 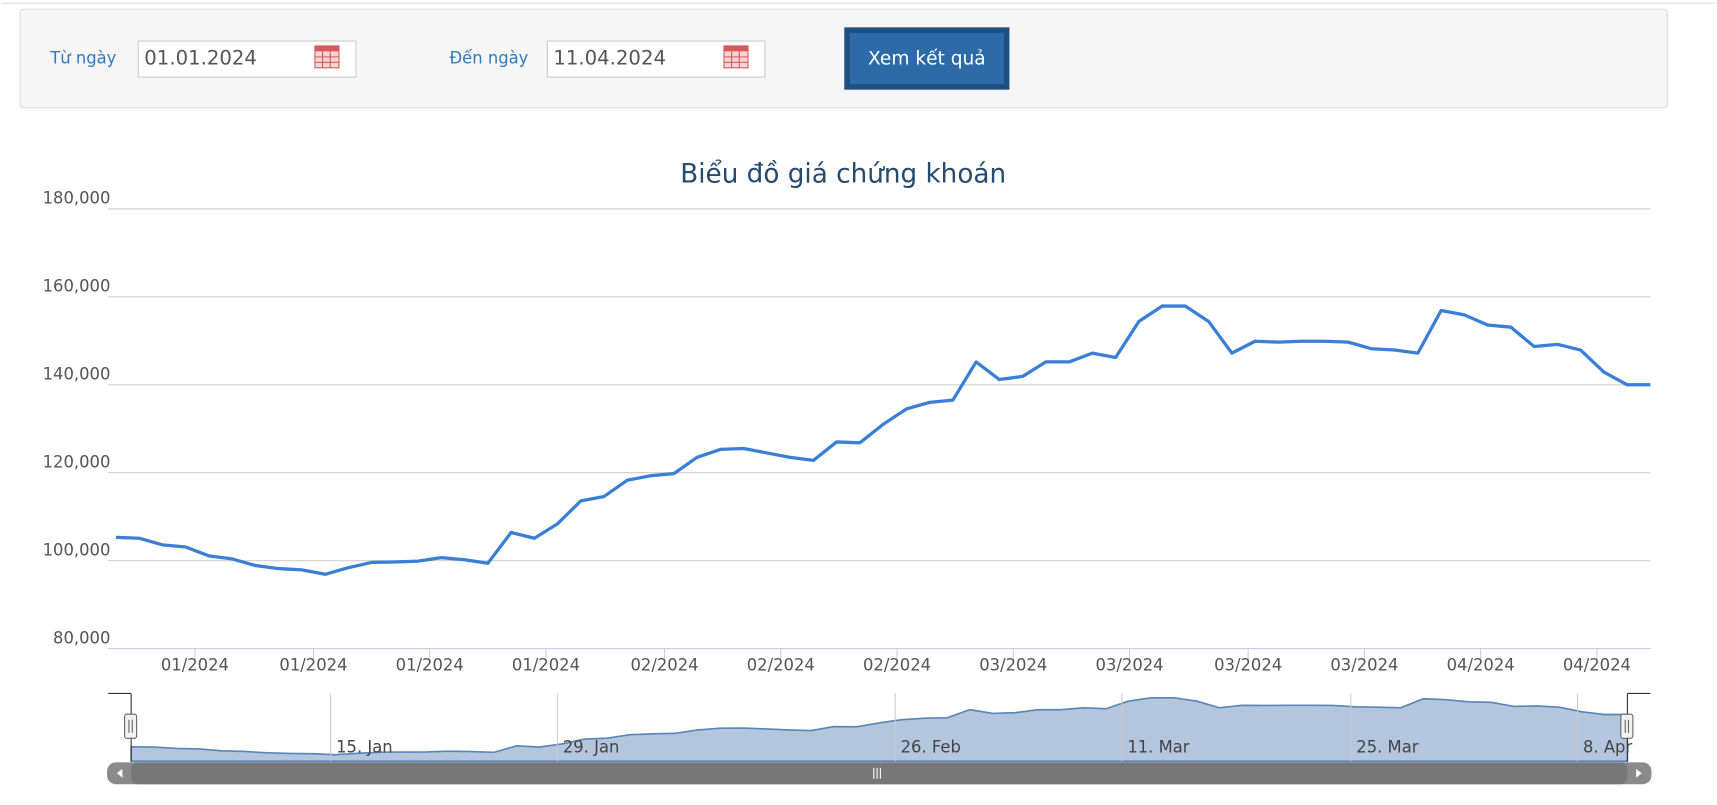 I want to click on y-tick-label: 100,000, so click(x=77, y=549).